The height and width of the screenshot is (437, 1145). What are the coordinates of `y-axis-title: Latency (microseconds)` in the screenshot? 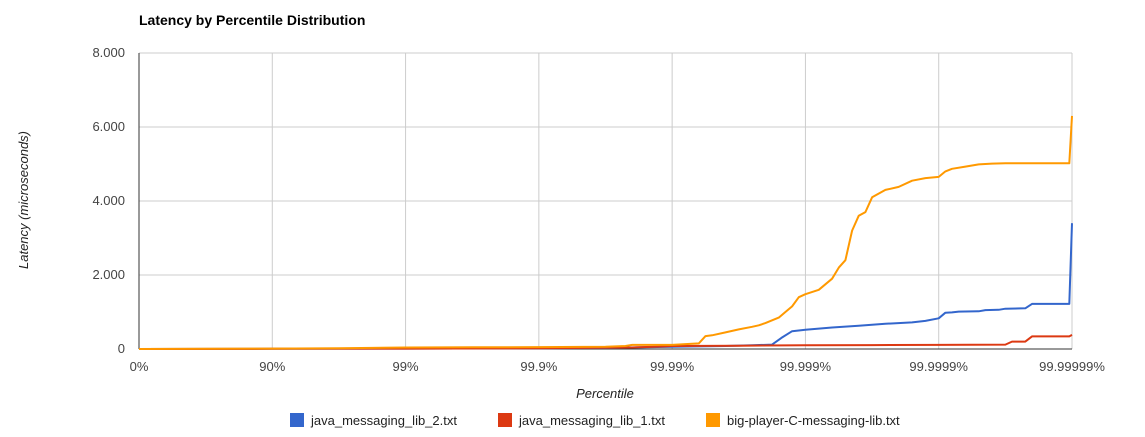 It's located at (23, 200).